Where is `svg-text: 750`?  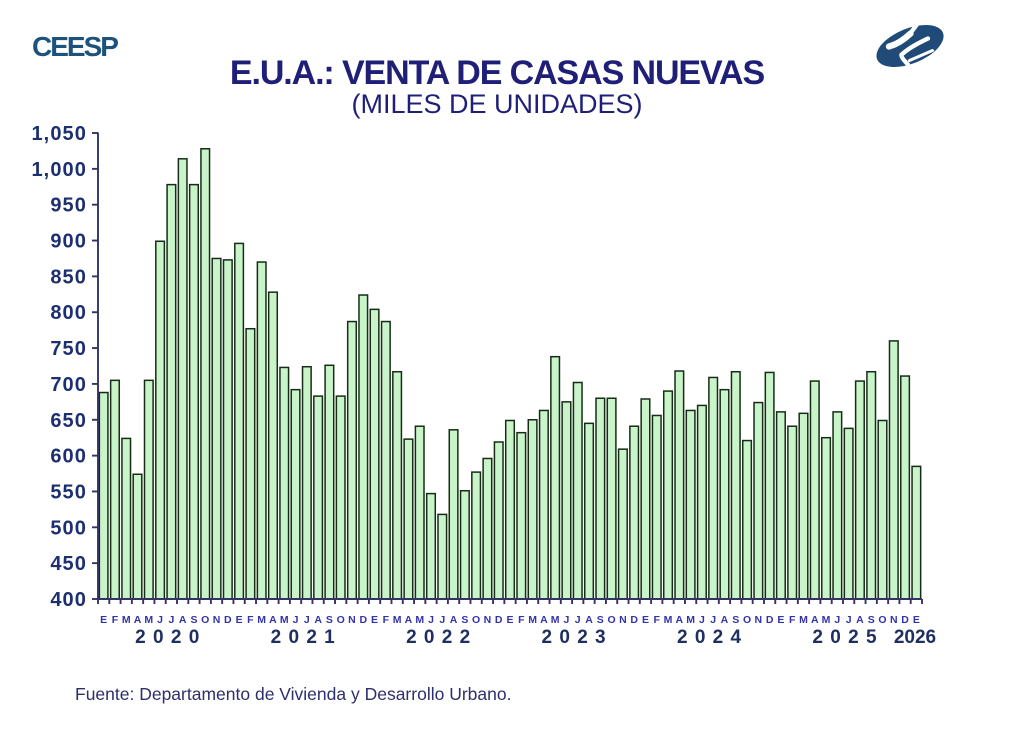
svg-text: 750 is located at coordinates (68, 349).